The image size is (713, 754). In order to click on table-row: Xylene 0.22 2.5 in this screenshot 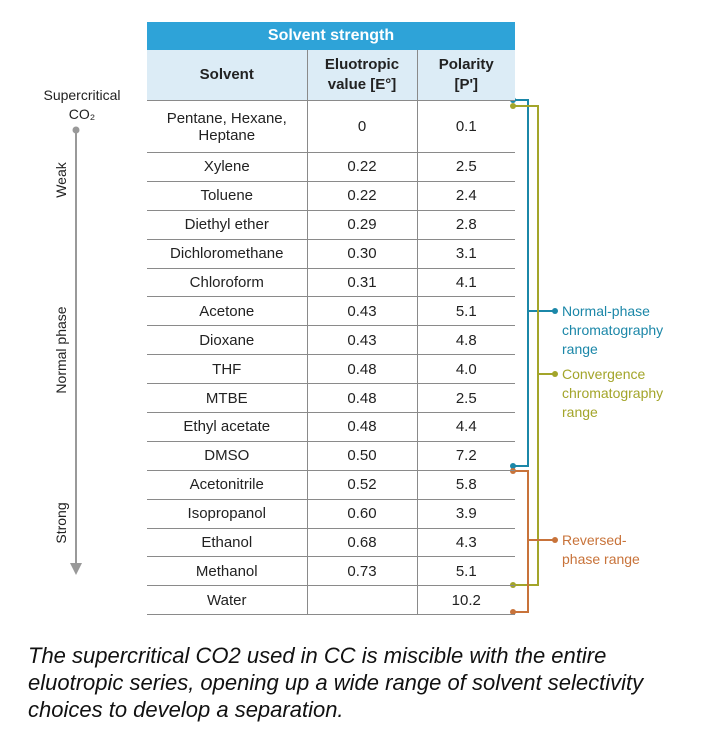, I will do `click(331, 167)`.